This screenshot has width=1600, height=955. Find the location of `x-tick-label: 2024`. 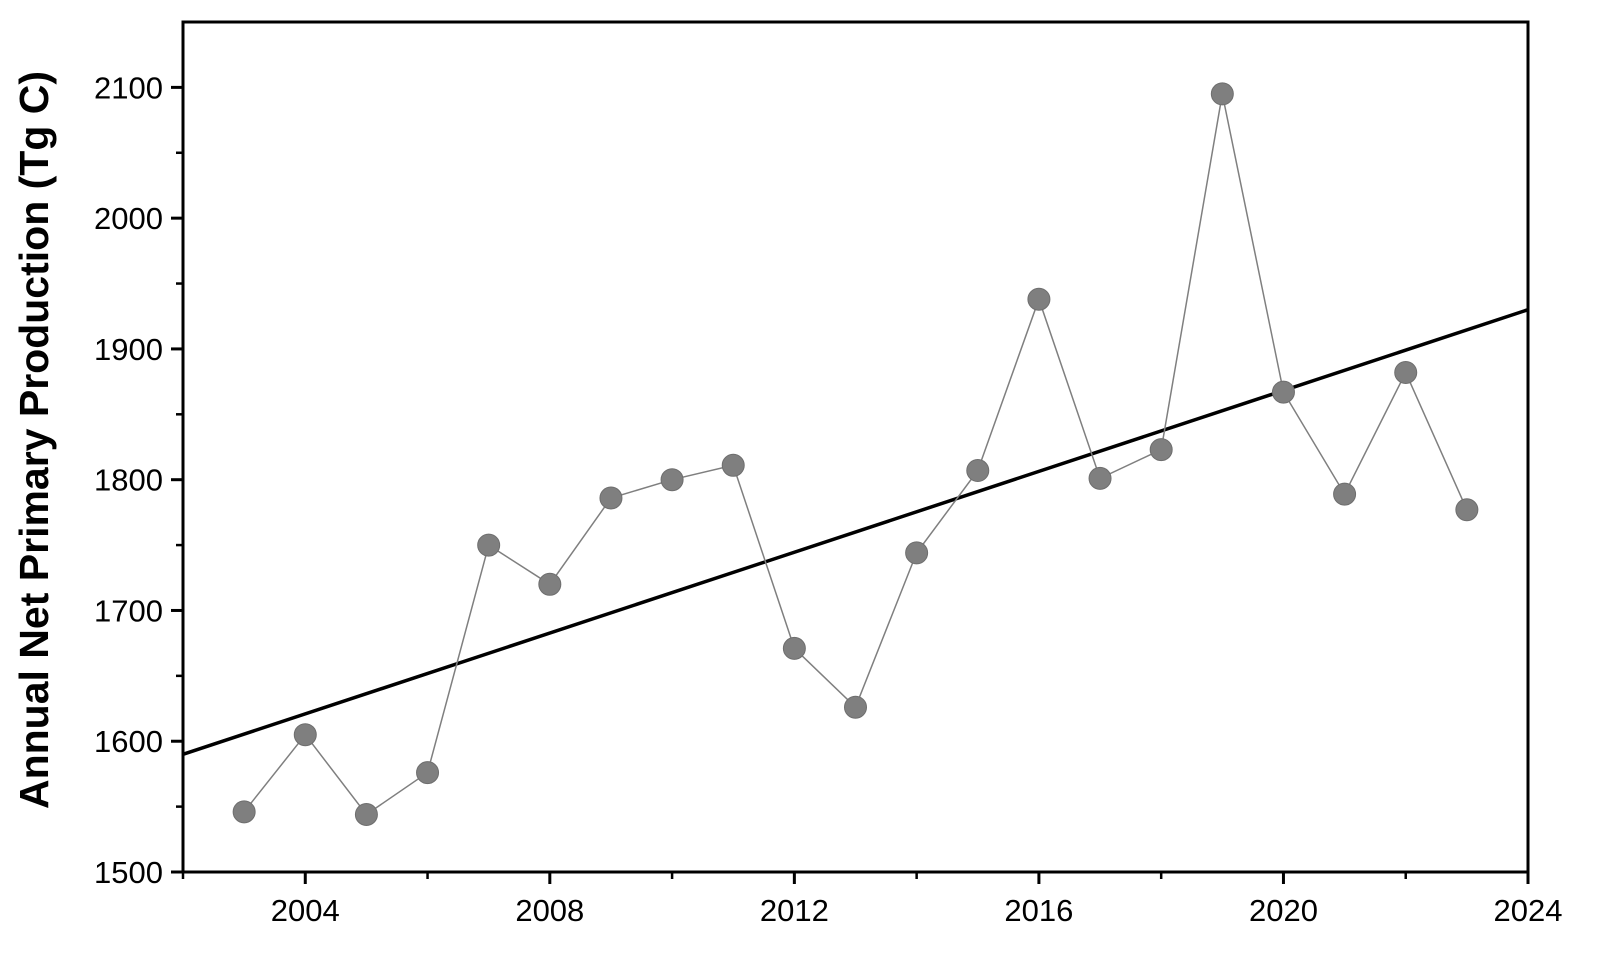

x-tick-label: 2024 is located at coordinates (1528, 910).